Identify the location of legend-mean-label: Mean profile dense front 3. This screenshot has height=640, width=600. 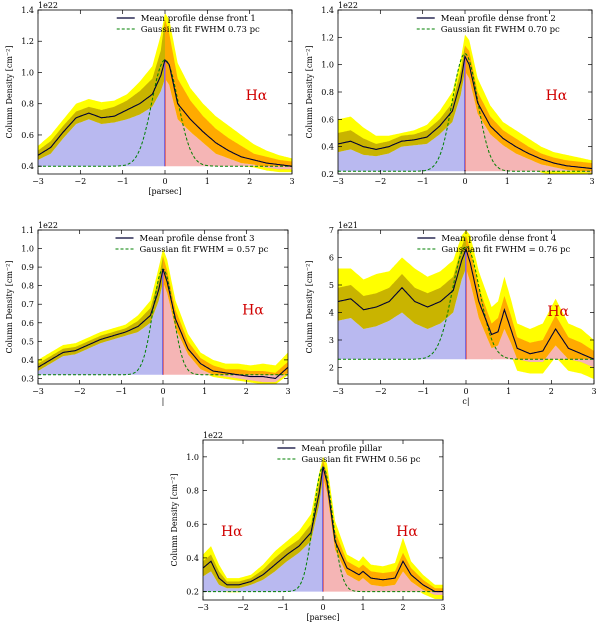
(197, 239).